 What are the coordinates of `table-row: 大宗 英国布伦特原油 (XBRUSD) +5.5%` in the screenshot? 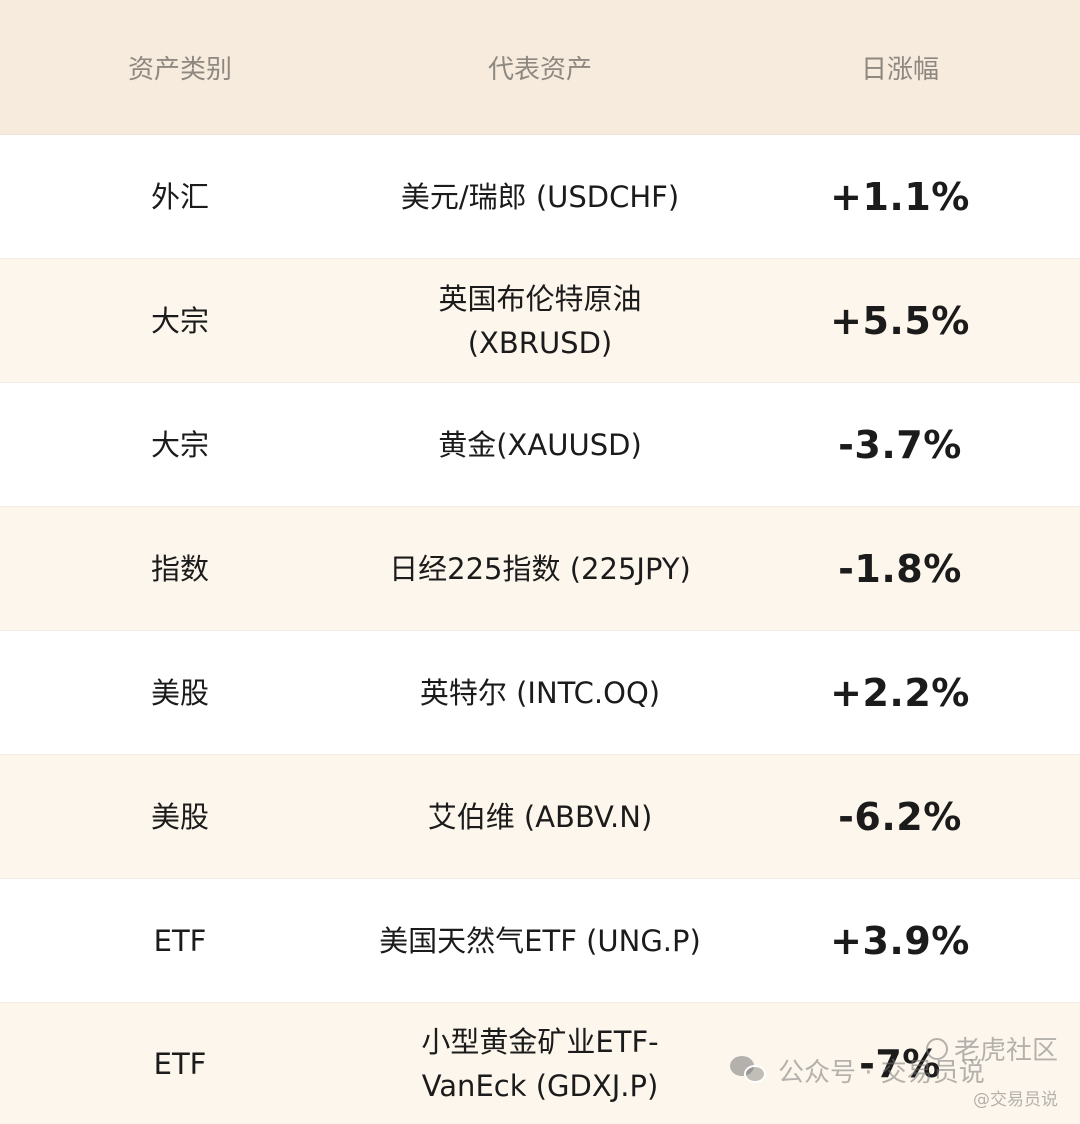 It's located at (540, 321).